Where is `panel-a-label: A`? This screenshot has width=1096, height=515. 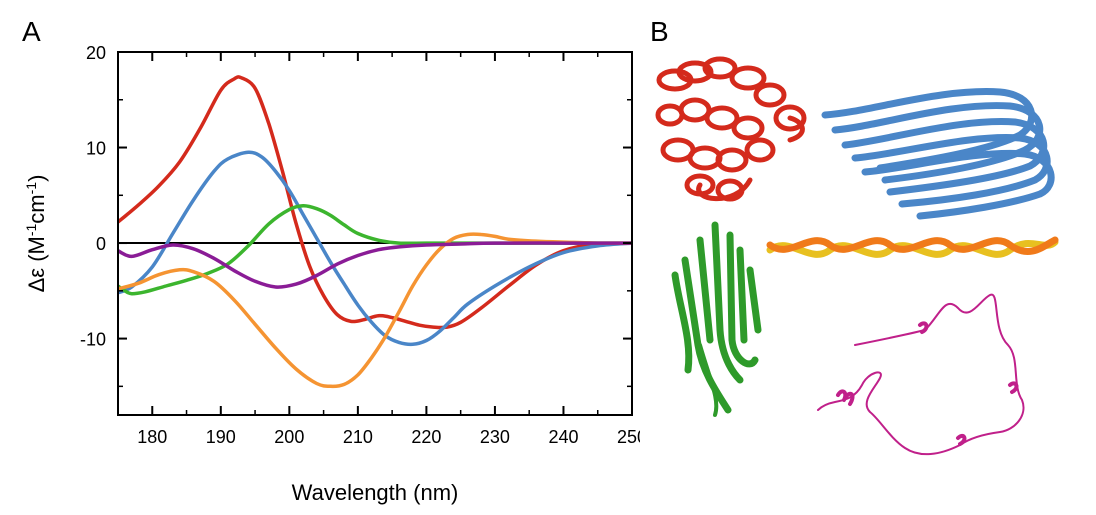
panel-a-label: A is located at coordinates (31, 31).